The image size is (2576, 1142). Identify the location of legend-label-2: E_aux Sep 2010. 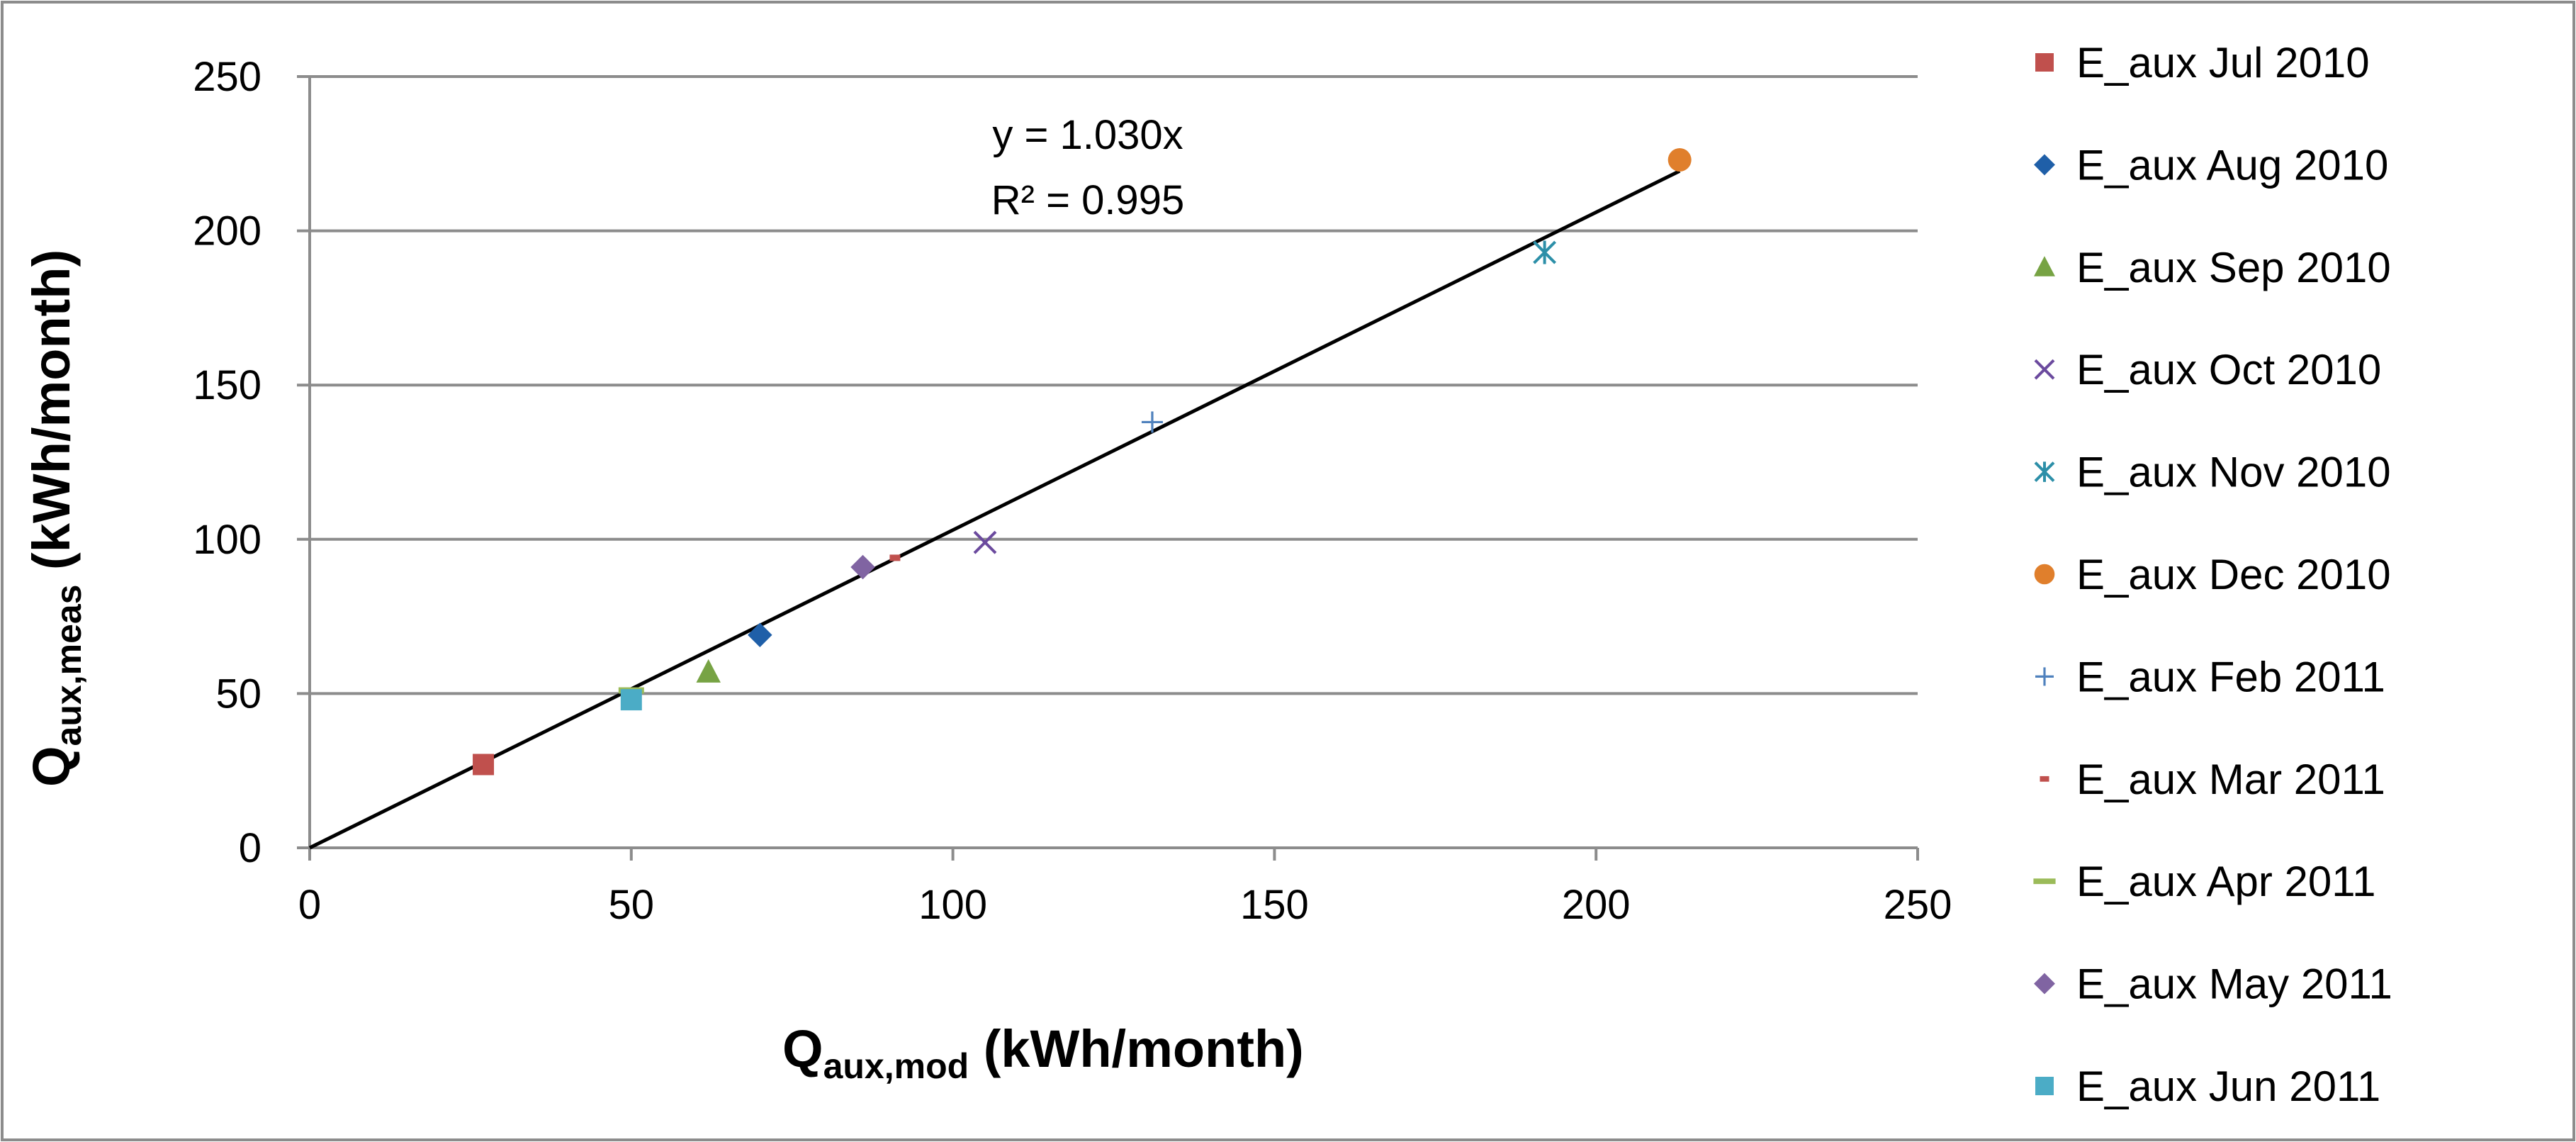
(2233, 268).